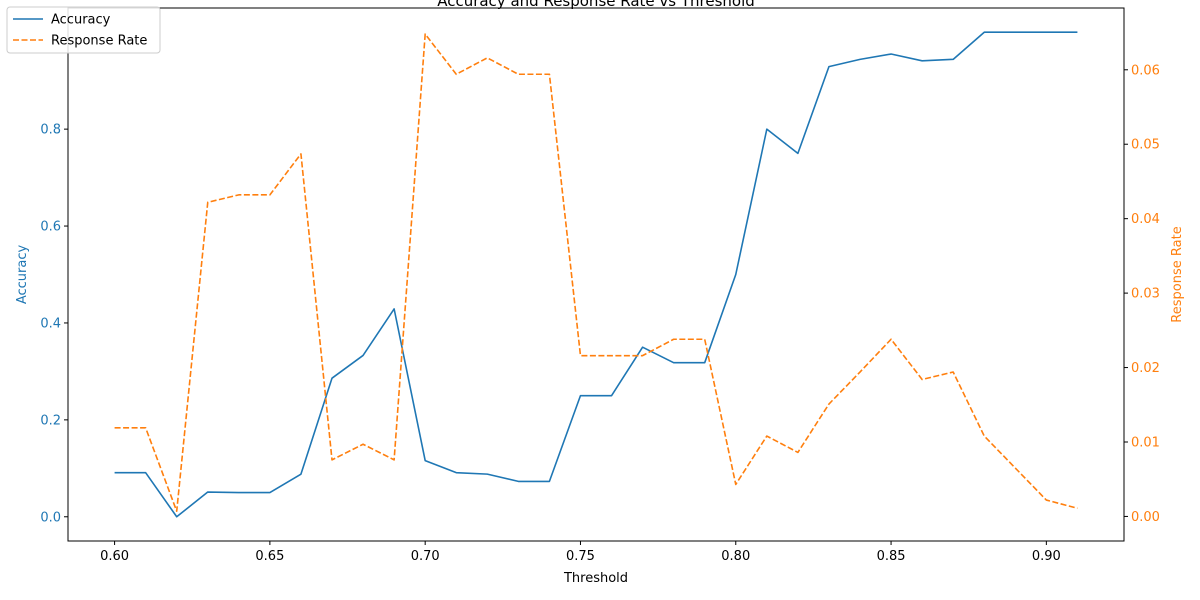  What do you see at coordinates (50, 323) in the screenshot?
I see `y-left-tick-label: 0.4` at bounding box center [50, 323].